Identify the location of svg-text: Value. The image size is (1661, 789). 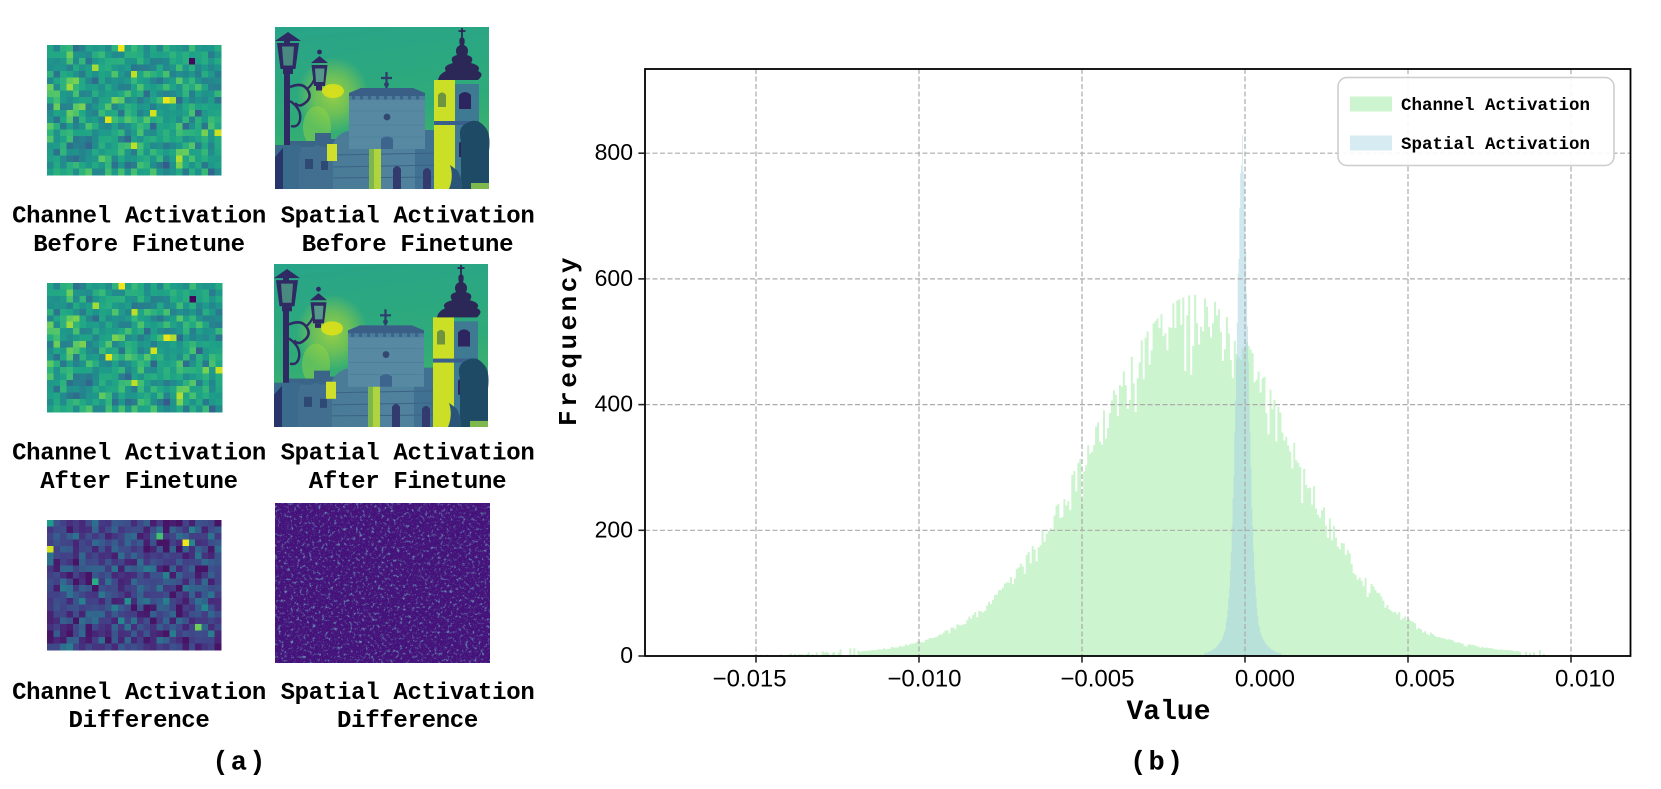
(1168, 712).